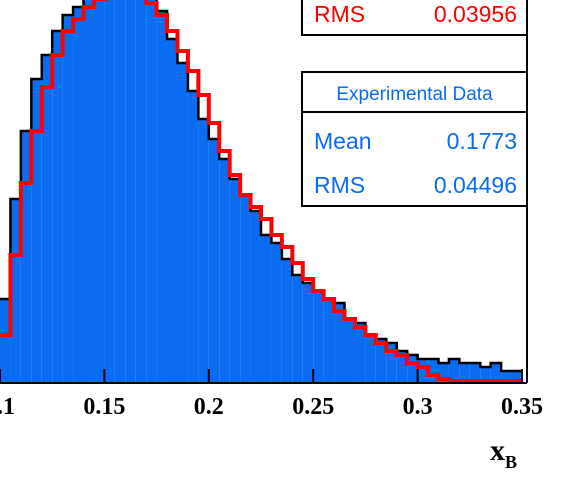 This screenshot has height=487, width=574. I want to click on stat-value: 0.1773, so click(482, 141).